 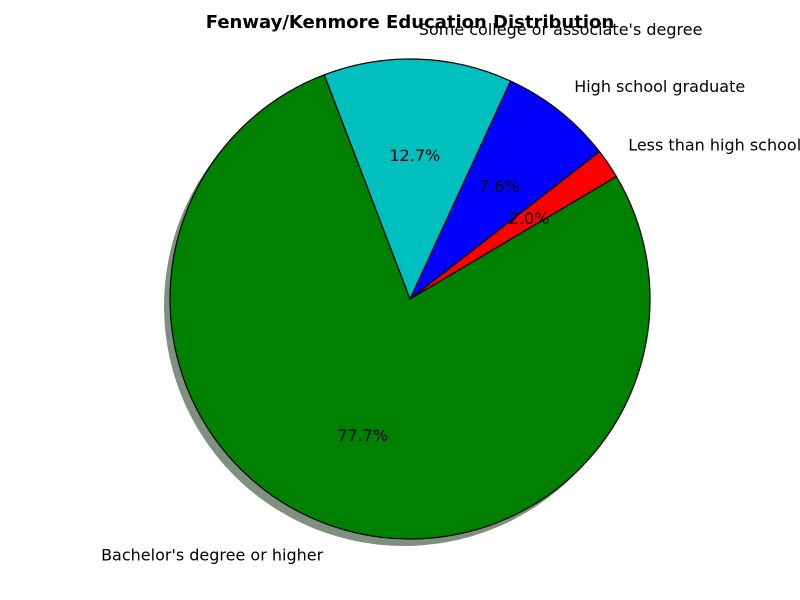 What do you see at coordinates (659, 86) in the screenshot?
I see `category-label-high-school-graduate: High school graduate` at bounding box center [659, 86].